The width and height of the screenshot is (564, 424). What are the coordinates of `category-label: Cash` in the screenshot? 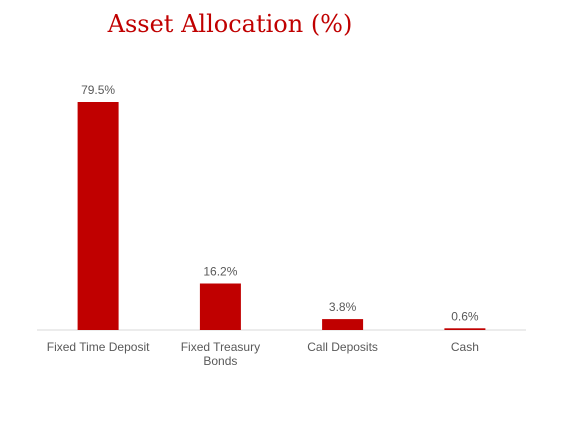 It's located at (465, 347).